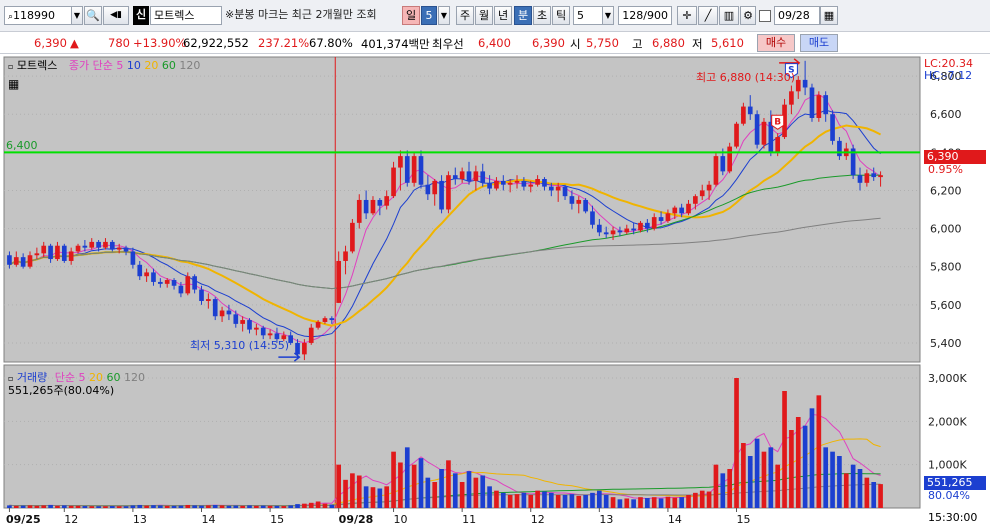 This screenshot has height=528, width=990. Describe the element at coordinates (93, 15) in the screenshot. I see `search-button: 🔍` at that location.